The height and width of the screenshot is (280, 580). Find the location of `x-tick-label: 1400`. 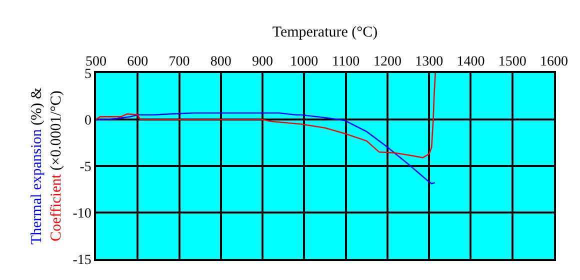

x-tick-label: 1400 is located at coordinates (470, 62).